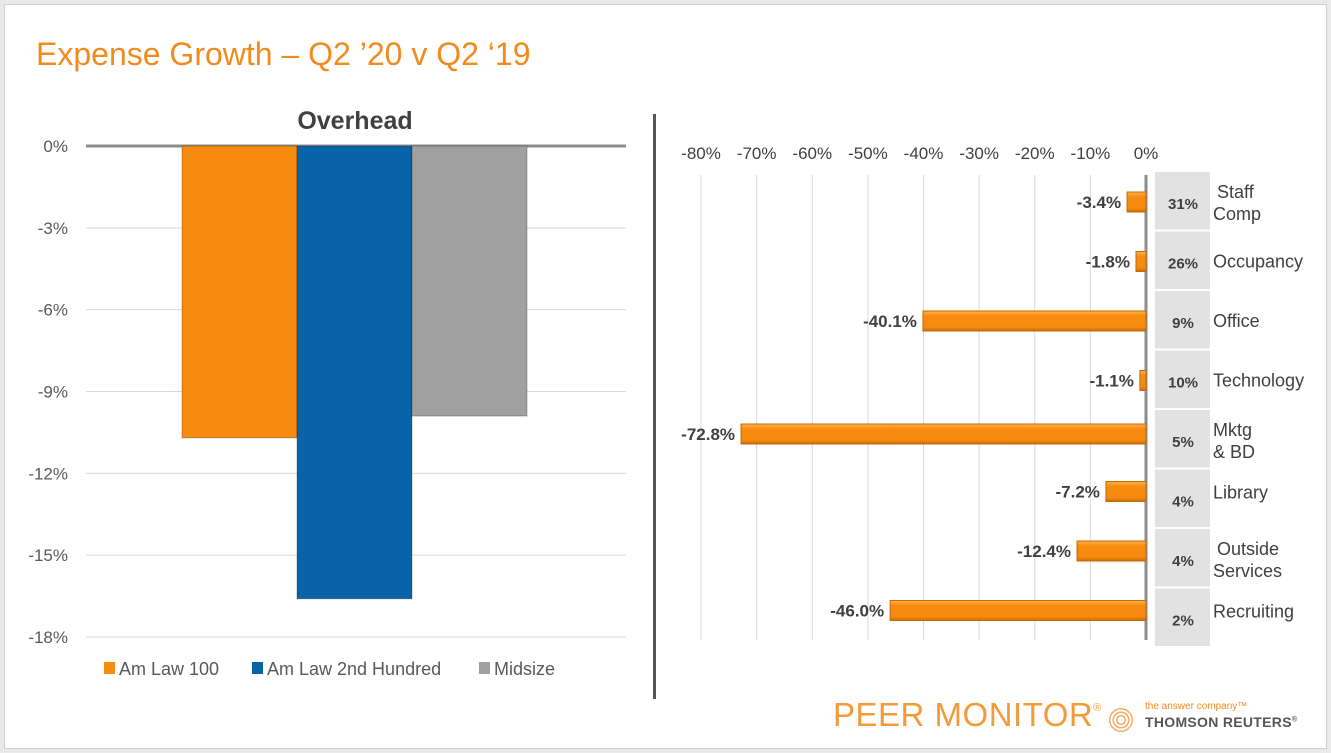 The width and height of the screenshot is (1331, 753). What do you see at coordinates (1146, 153) in the screenshot?
I see `x-tick-label: 0%` at bounding box center [1146, 153].